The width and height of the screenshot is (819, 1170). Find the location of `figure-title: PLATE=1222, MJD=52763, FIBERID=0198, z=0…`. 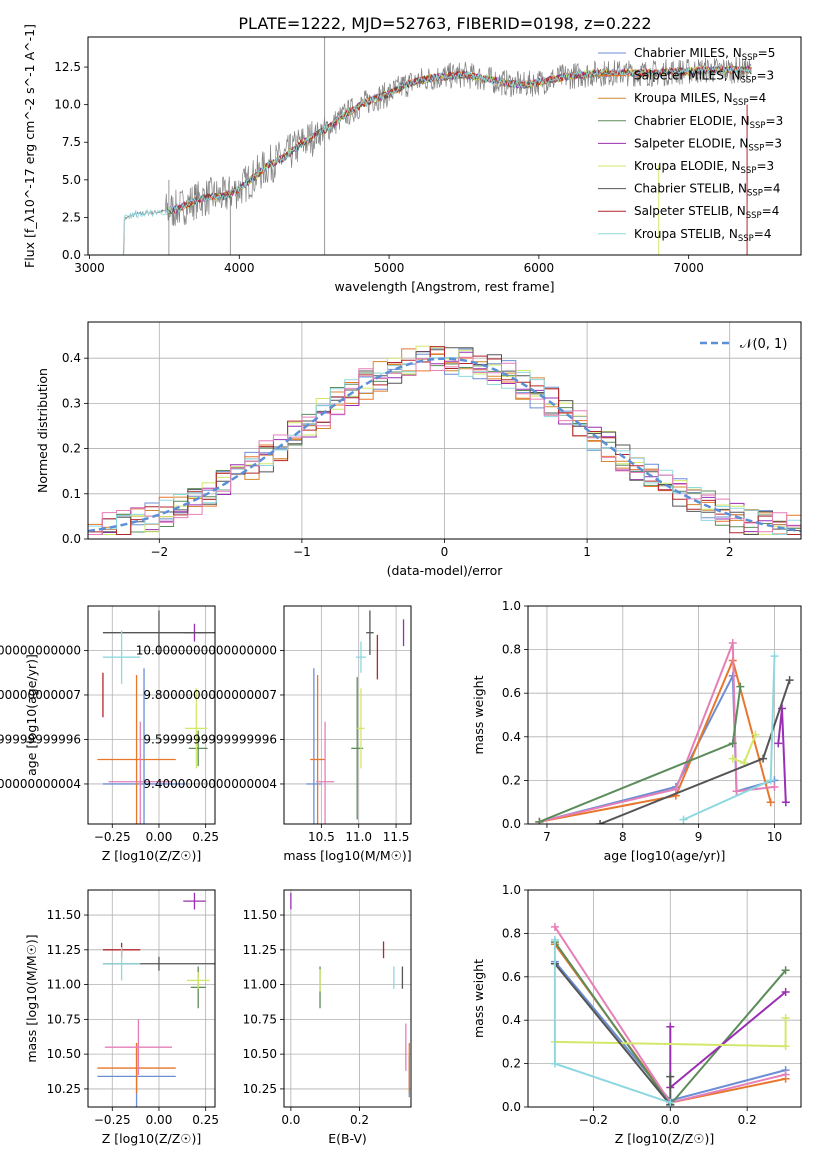

figure-title: PLATE=1222, MJD=52763, FIBERID=0198, z=0… is located at coordinates (444, 23).